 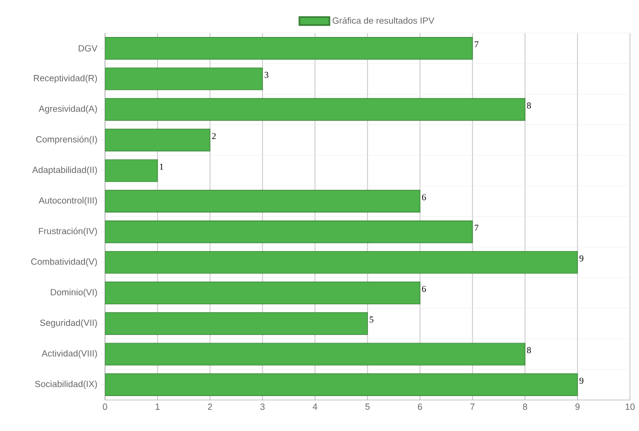 I want to click on y-tick-label: Seguridad(VII), so click(x=68, y=323).